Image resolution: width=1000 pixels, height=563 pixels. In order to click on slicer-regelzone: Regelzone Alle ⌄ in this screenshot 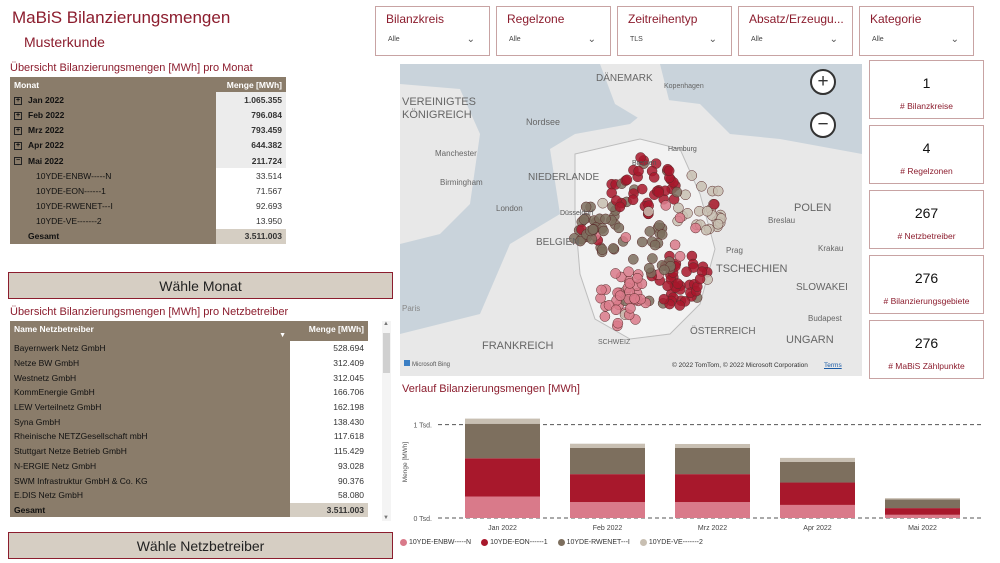, I will do `click(553, 31)`.